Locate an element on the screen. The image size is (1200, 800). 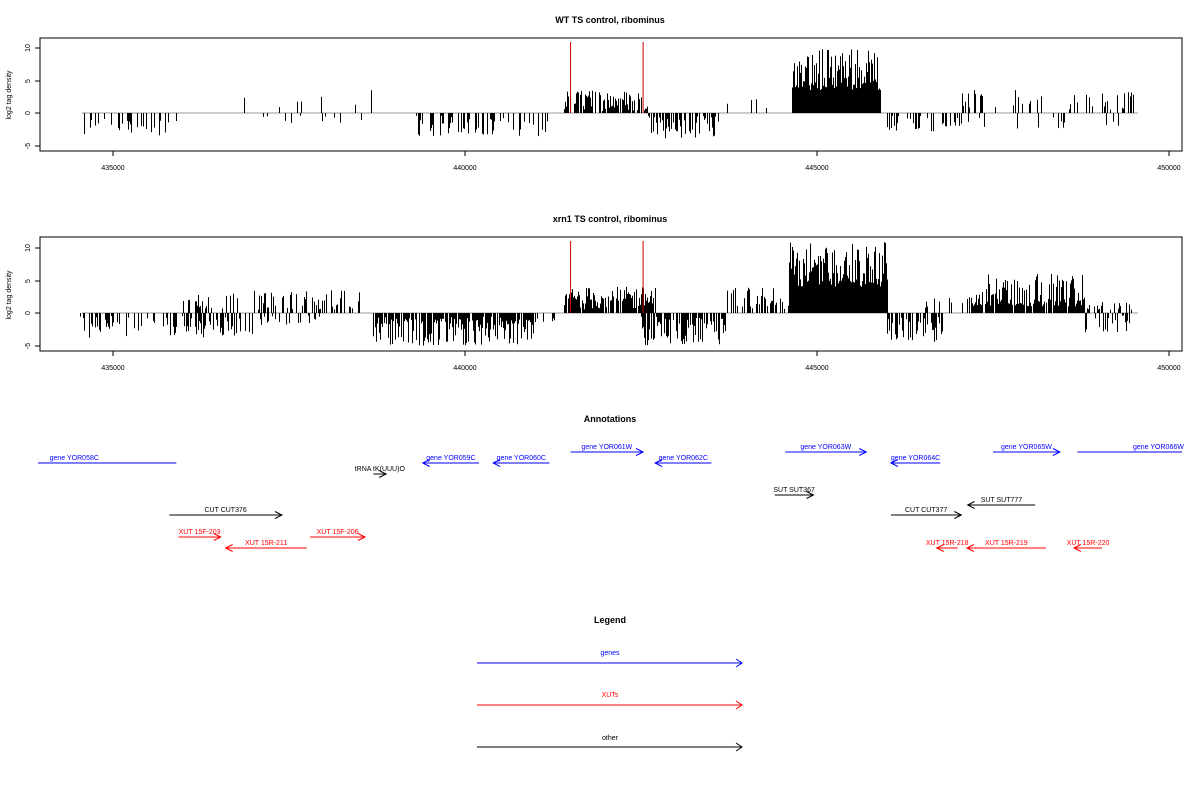
wt-x-axis: 435000 440000 445000 450000 is located at coordinates (641, 161).